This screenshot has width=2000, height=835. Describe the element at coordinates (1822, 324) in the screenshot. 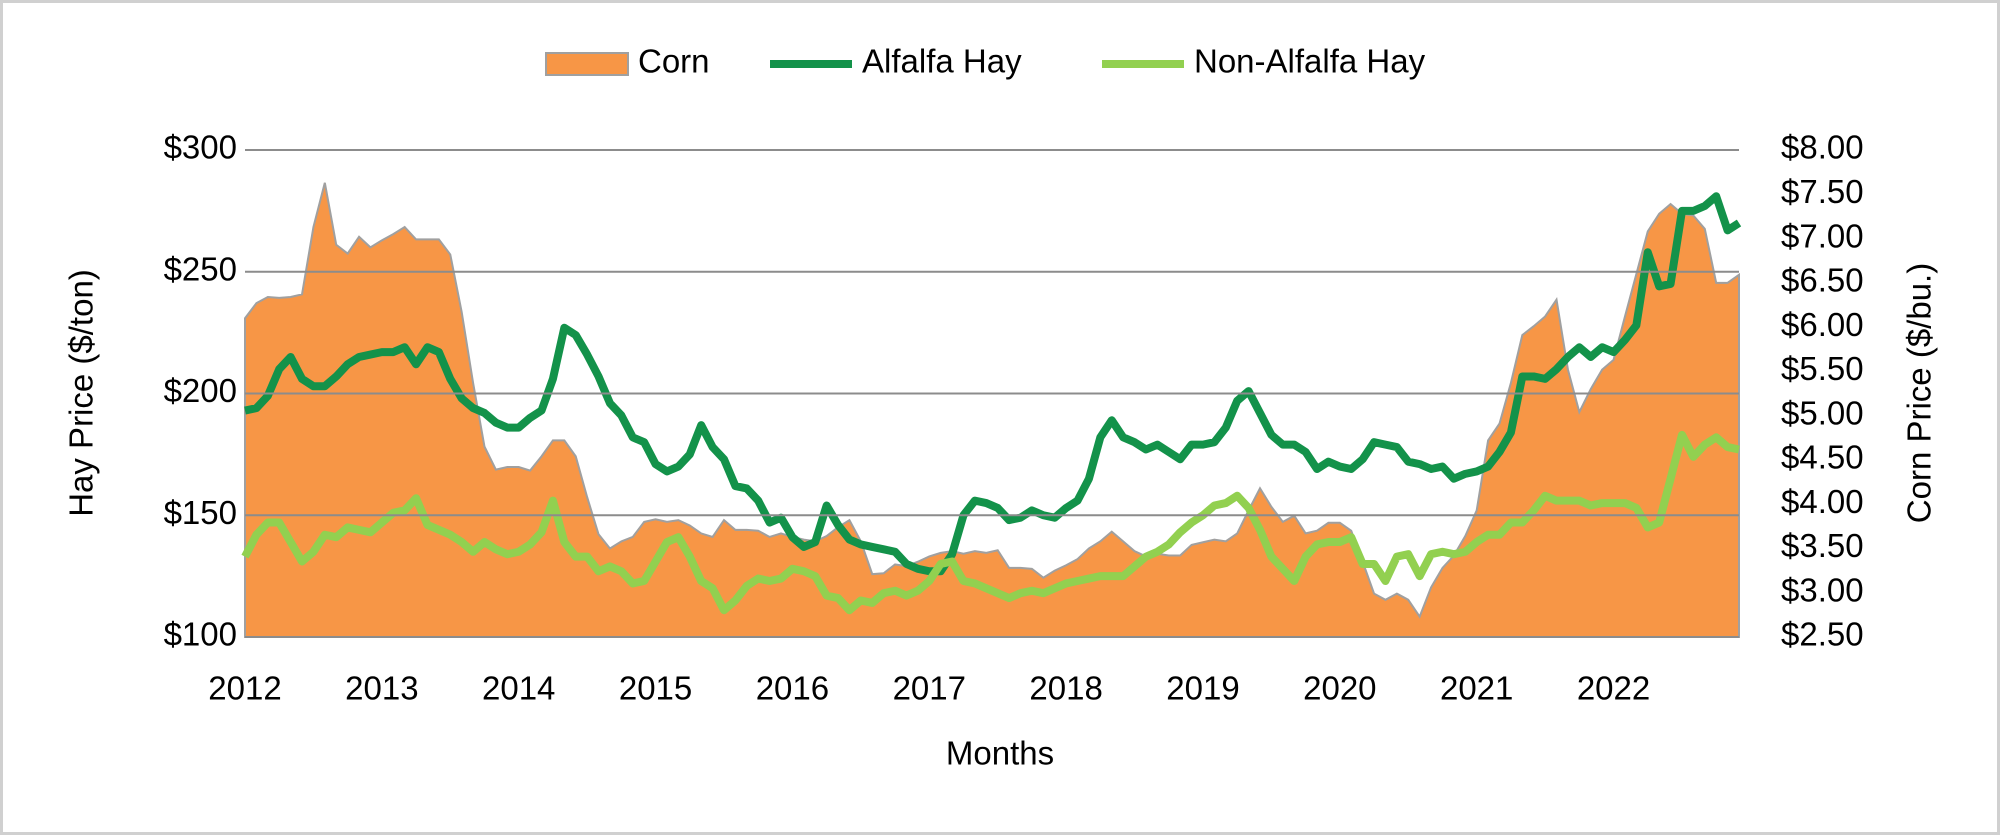

I see `y2-tick-label: $6.00` at that location.